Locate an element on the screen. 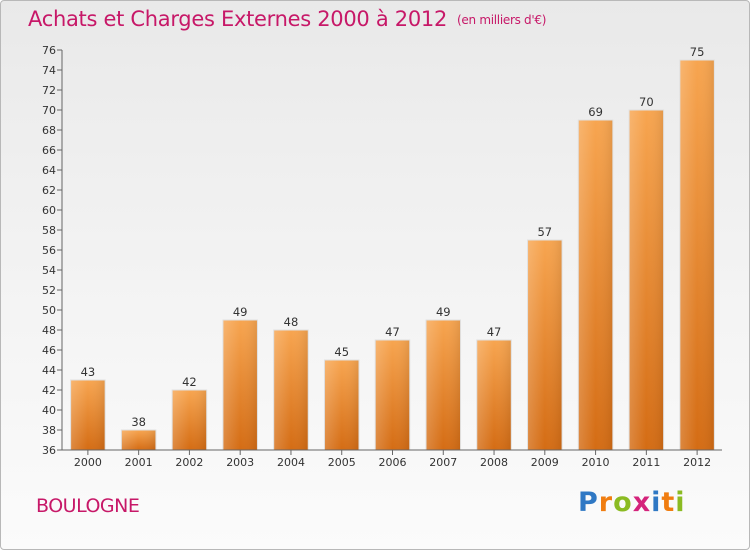  y-tick-label: 38 is located at coordinates (49, 430).